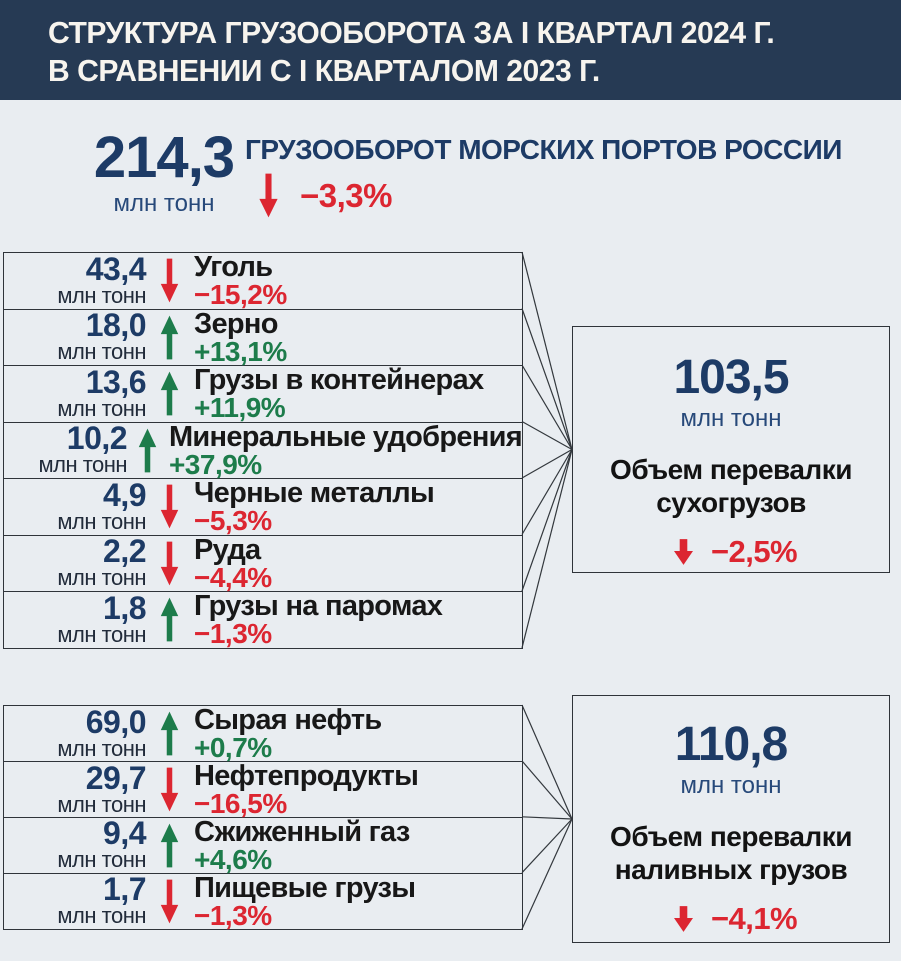 The width and height of the screenshot is (901, 961). Describe the element at coordinates (731, 744) in the screenshot. I see `liquid-summary-value: 110,8` at that location.